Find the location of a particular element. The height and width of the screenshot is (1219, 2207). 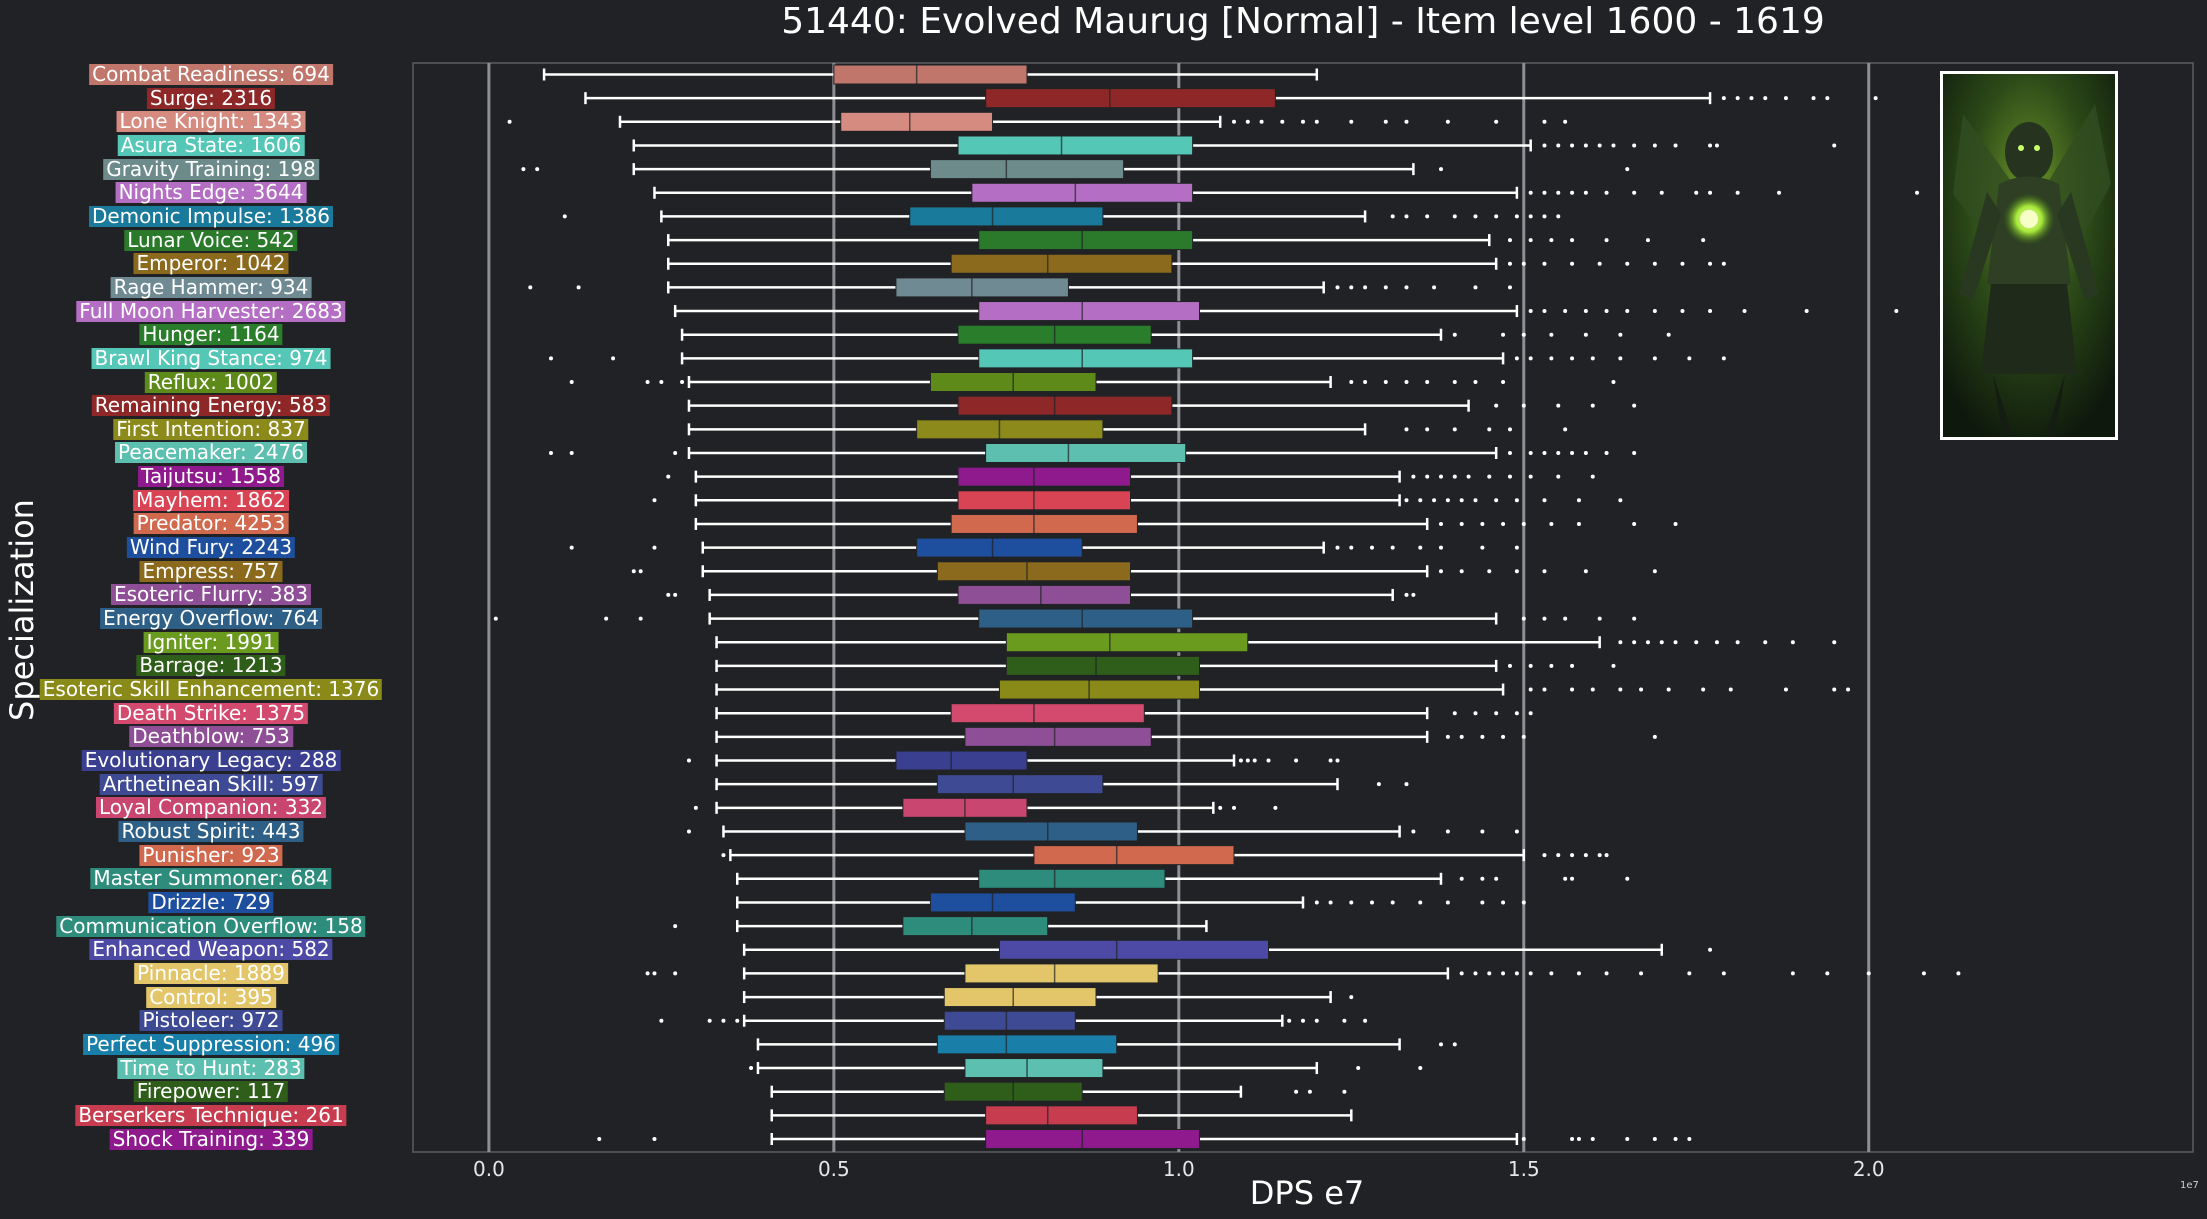

x-tick-label: 0.5 is located at coordinates (833, 1169).